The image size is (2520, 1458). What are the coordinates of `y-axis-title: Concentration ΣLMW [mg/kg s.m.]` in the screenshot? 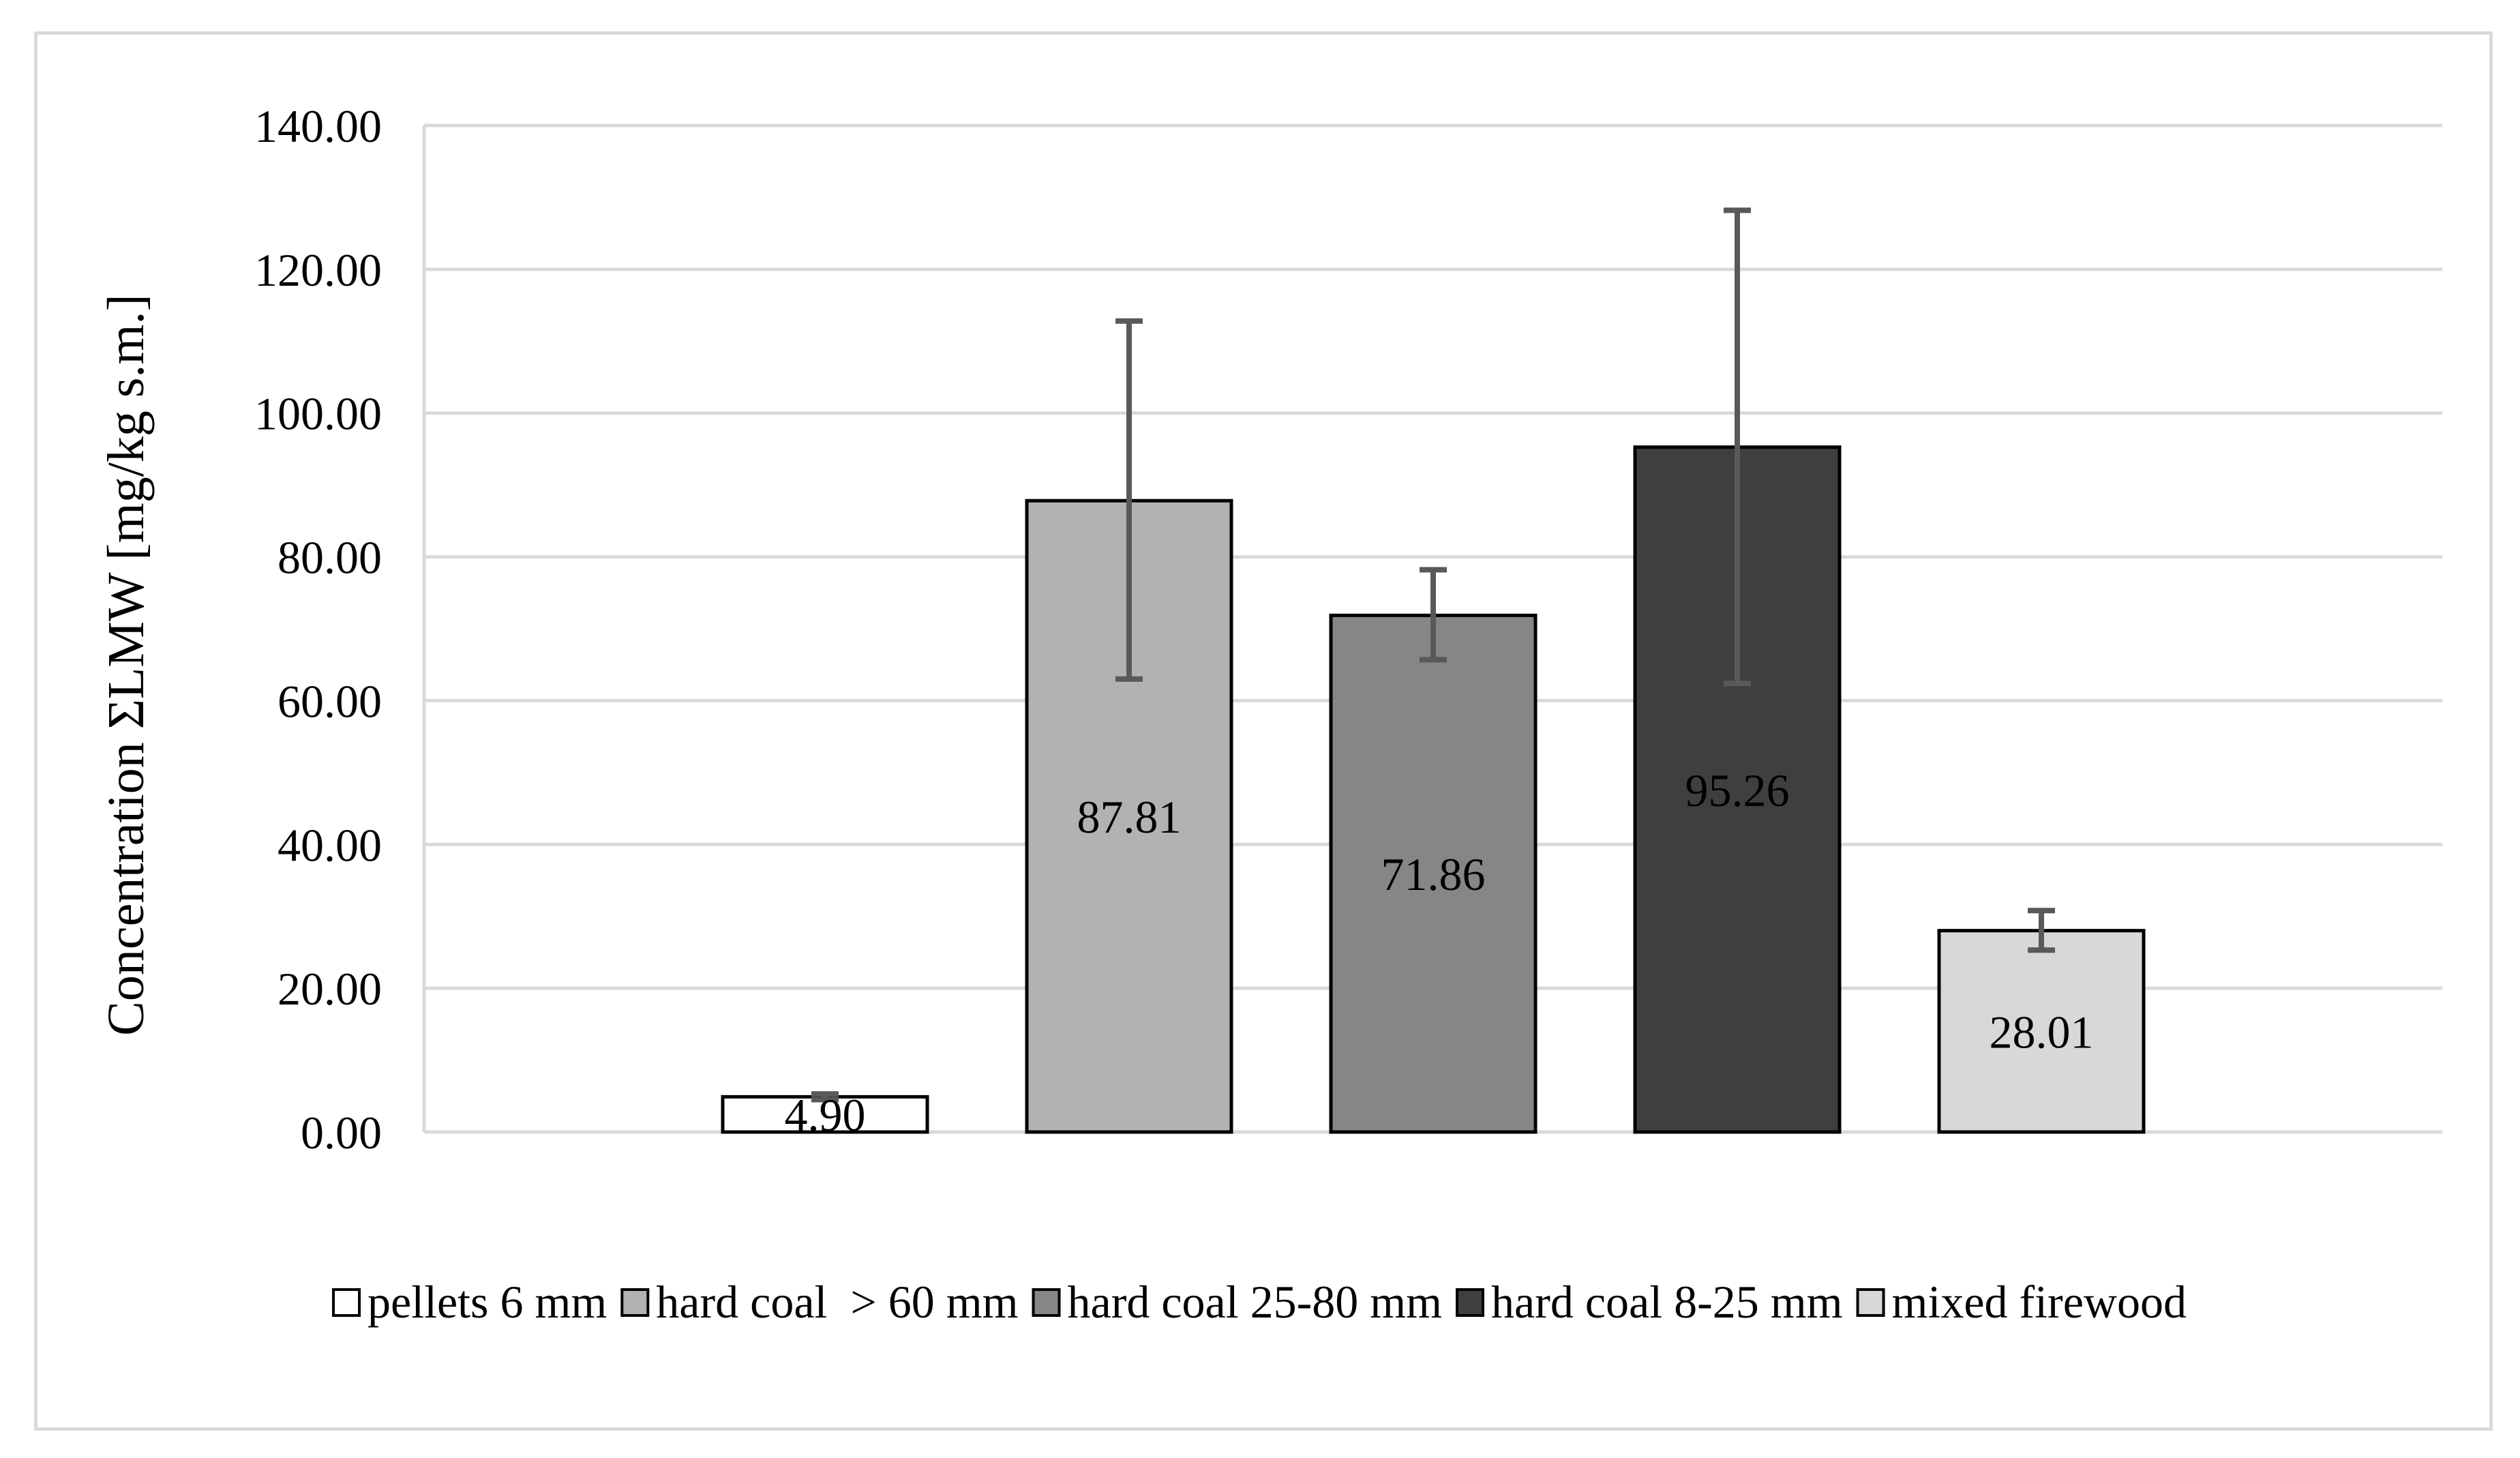 It's located at (126, 665).